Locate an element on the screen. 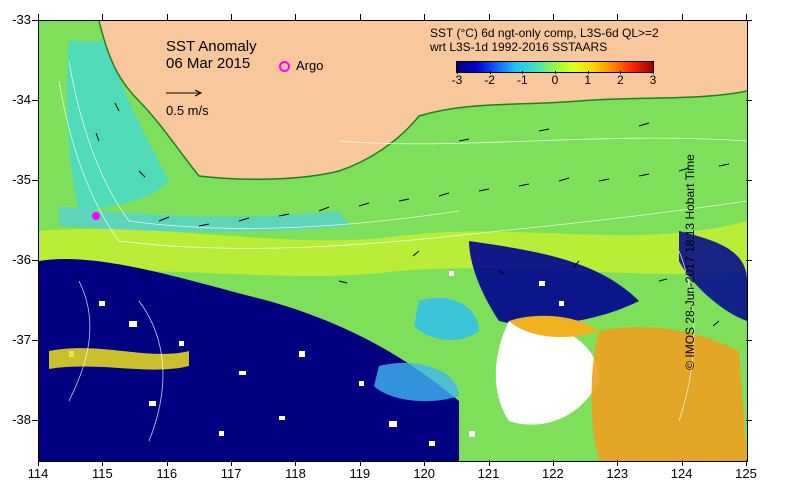 Image resolution: width=790 pixels, height=492 pixels. longitude-label: 123 is located at coordinates (617, 473).